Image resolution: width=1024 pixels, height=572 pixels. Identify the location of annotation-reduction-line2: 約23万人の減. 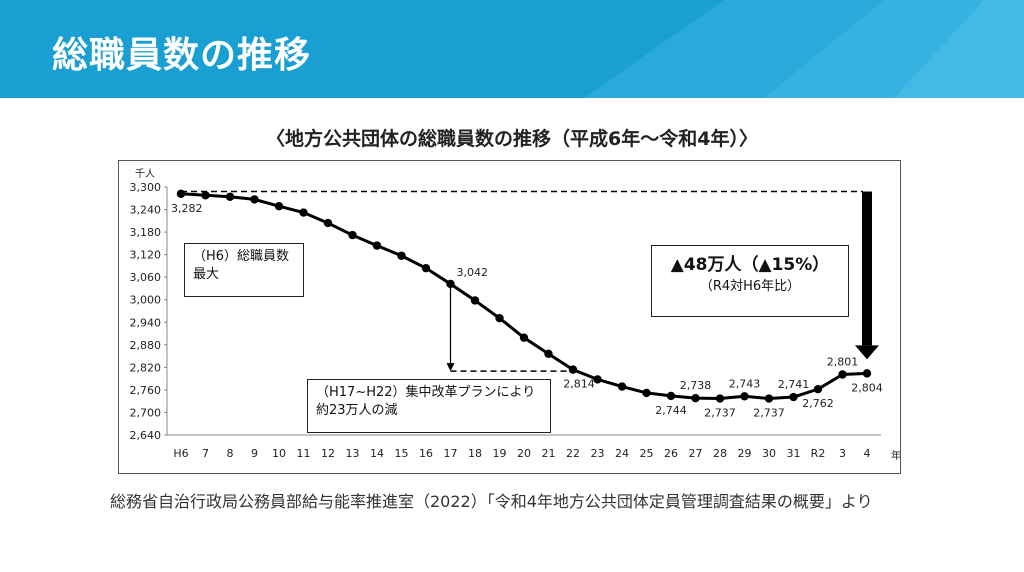
(357, 410).